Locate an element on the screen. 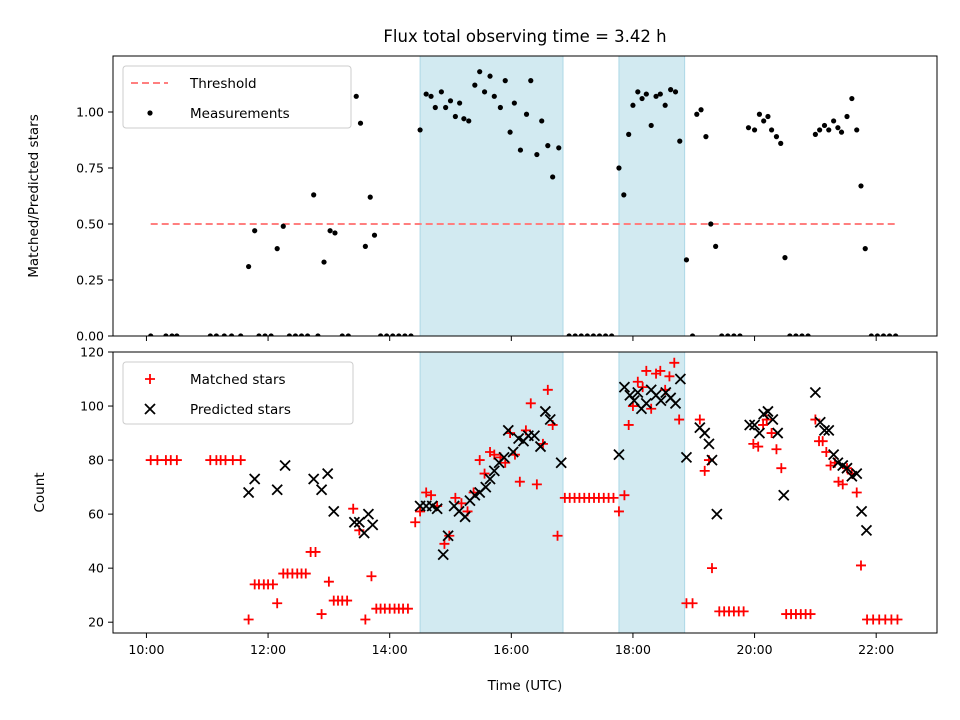 The height and width of the screenshot is (720, 960). y-tick-label: 0.00 is located at coordinates (90, 336).